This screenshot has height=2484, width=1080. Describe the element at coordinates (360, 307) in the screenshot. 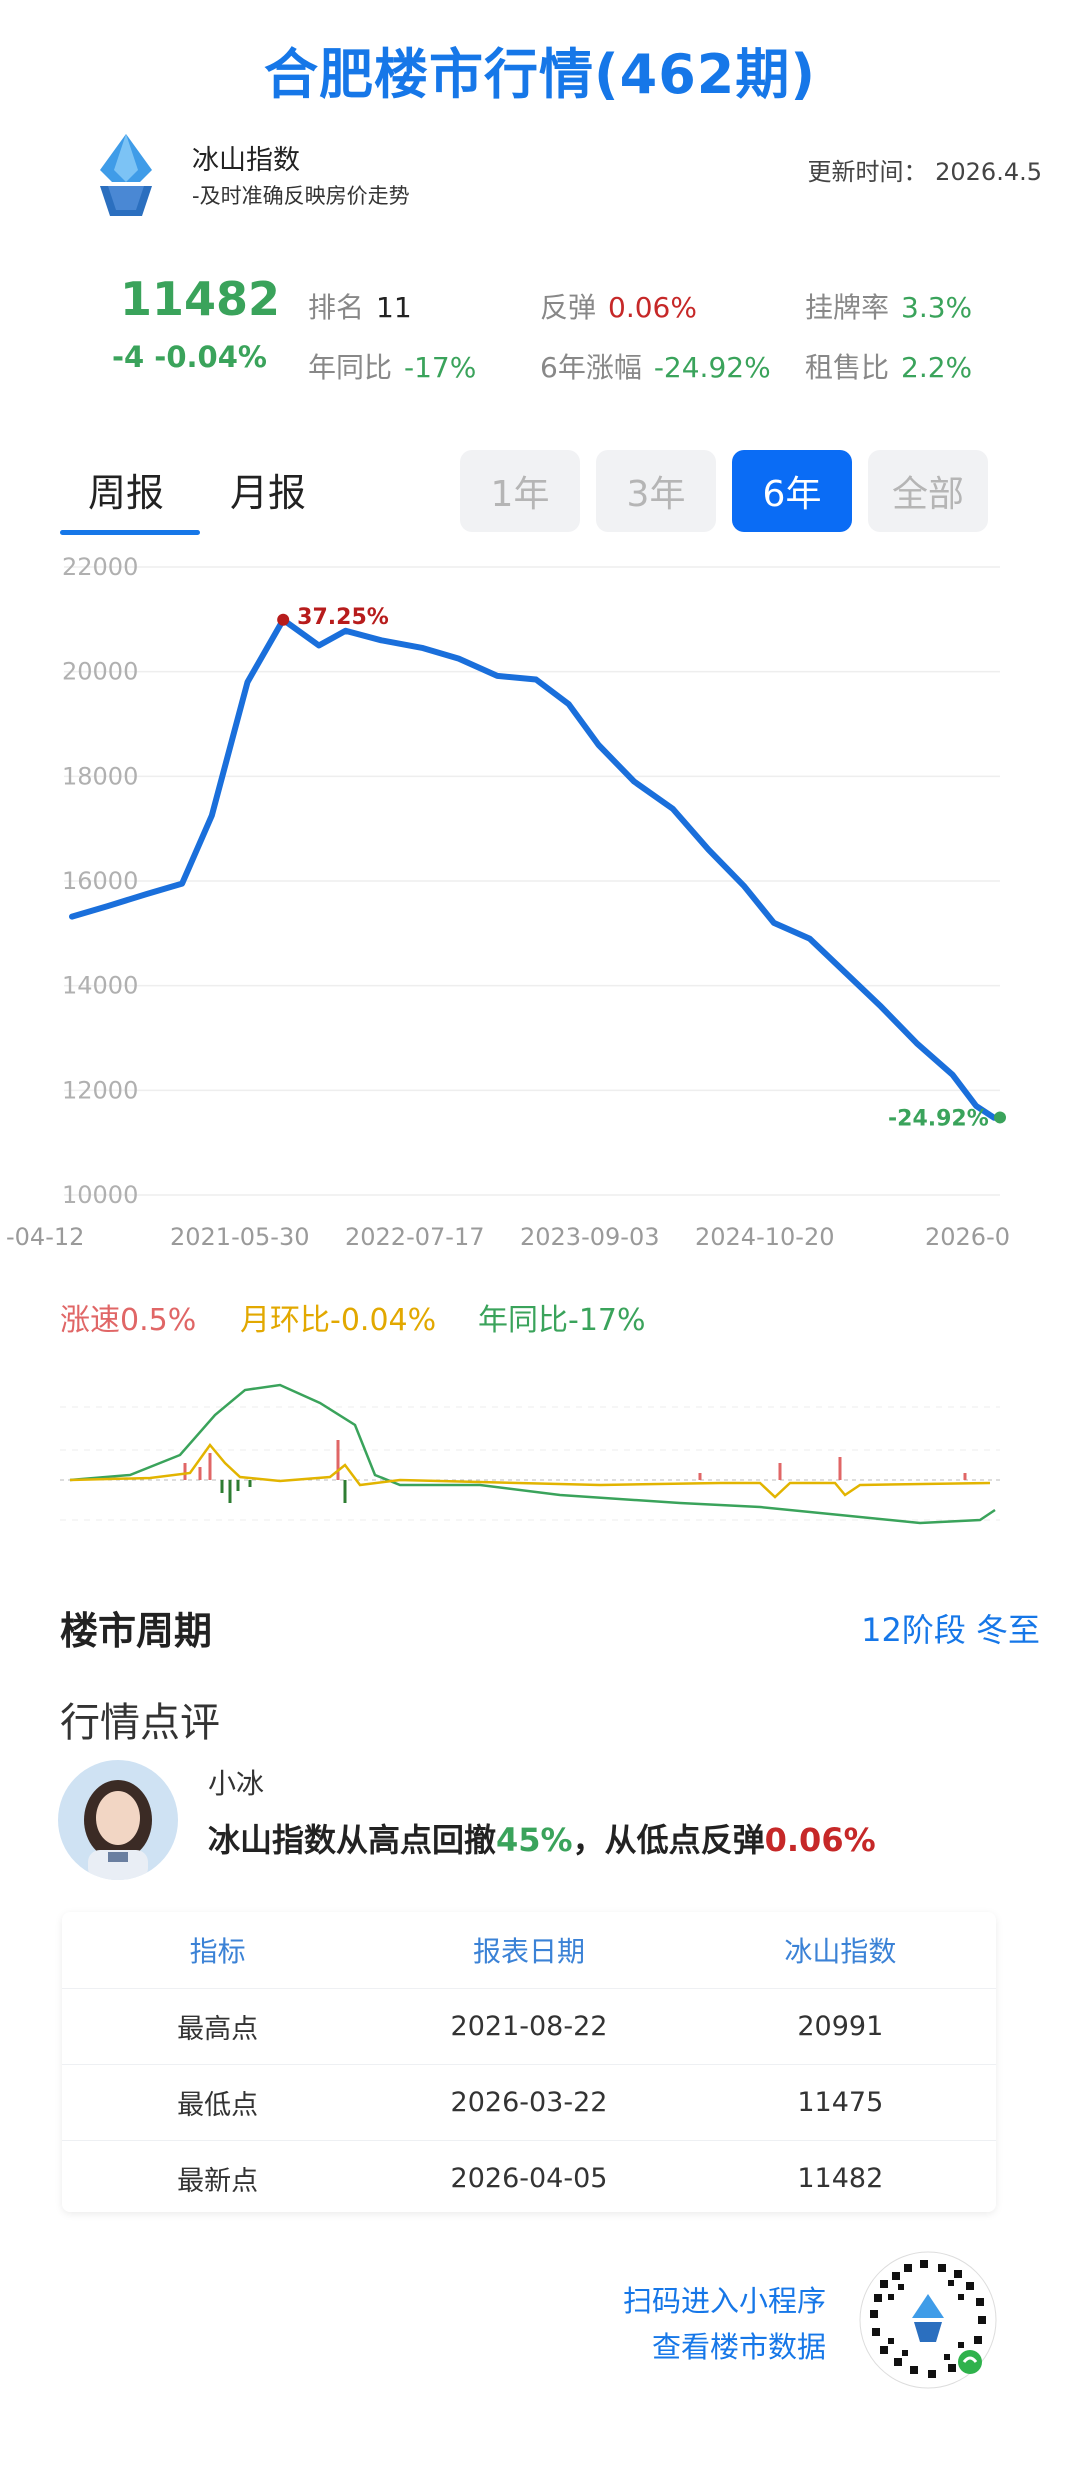

I see `rank-stat: 排名 11` at that location.